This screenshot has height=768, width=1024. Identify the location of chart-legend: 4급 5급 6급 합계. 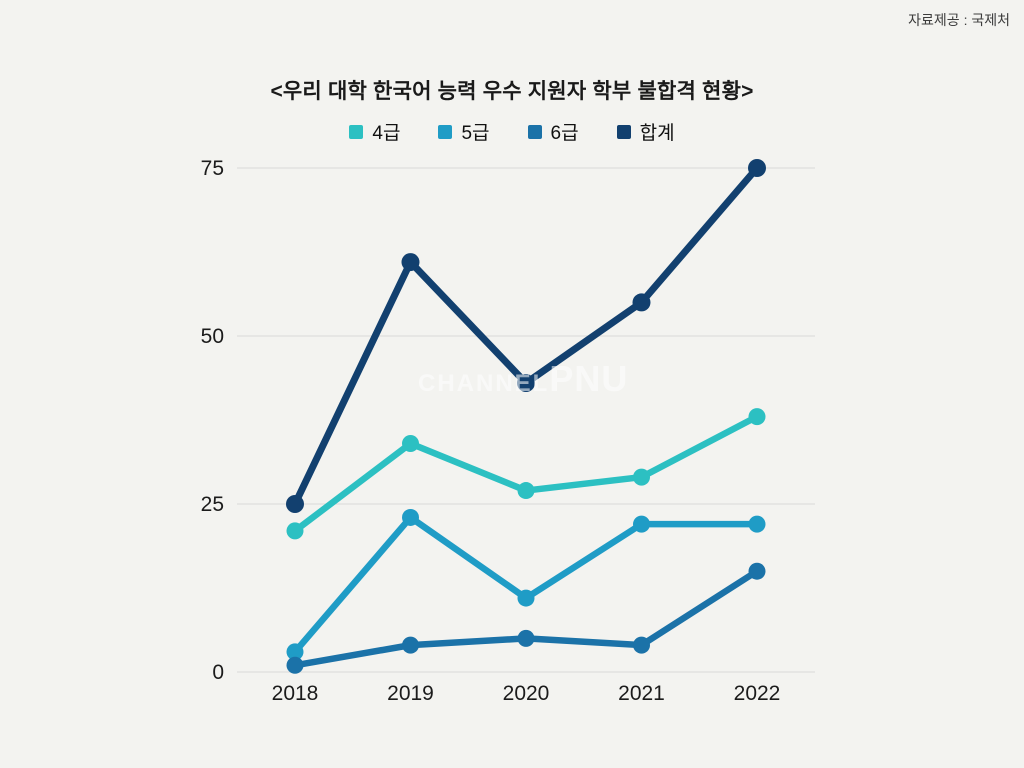
(512, 131).